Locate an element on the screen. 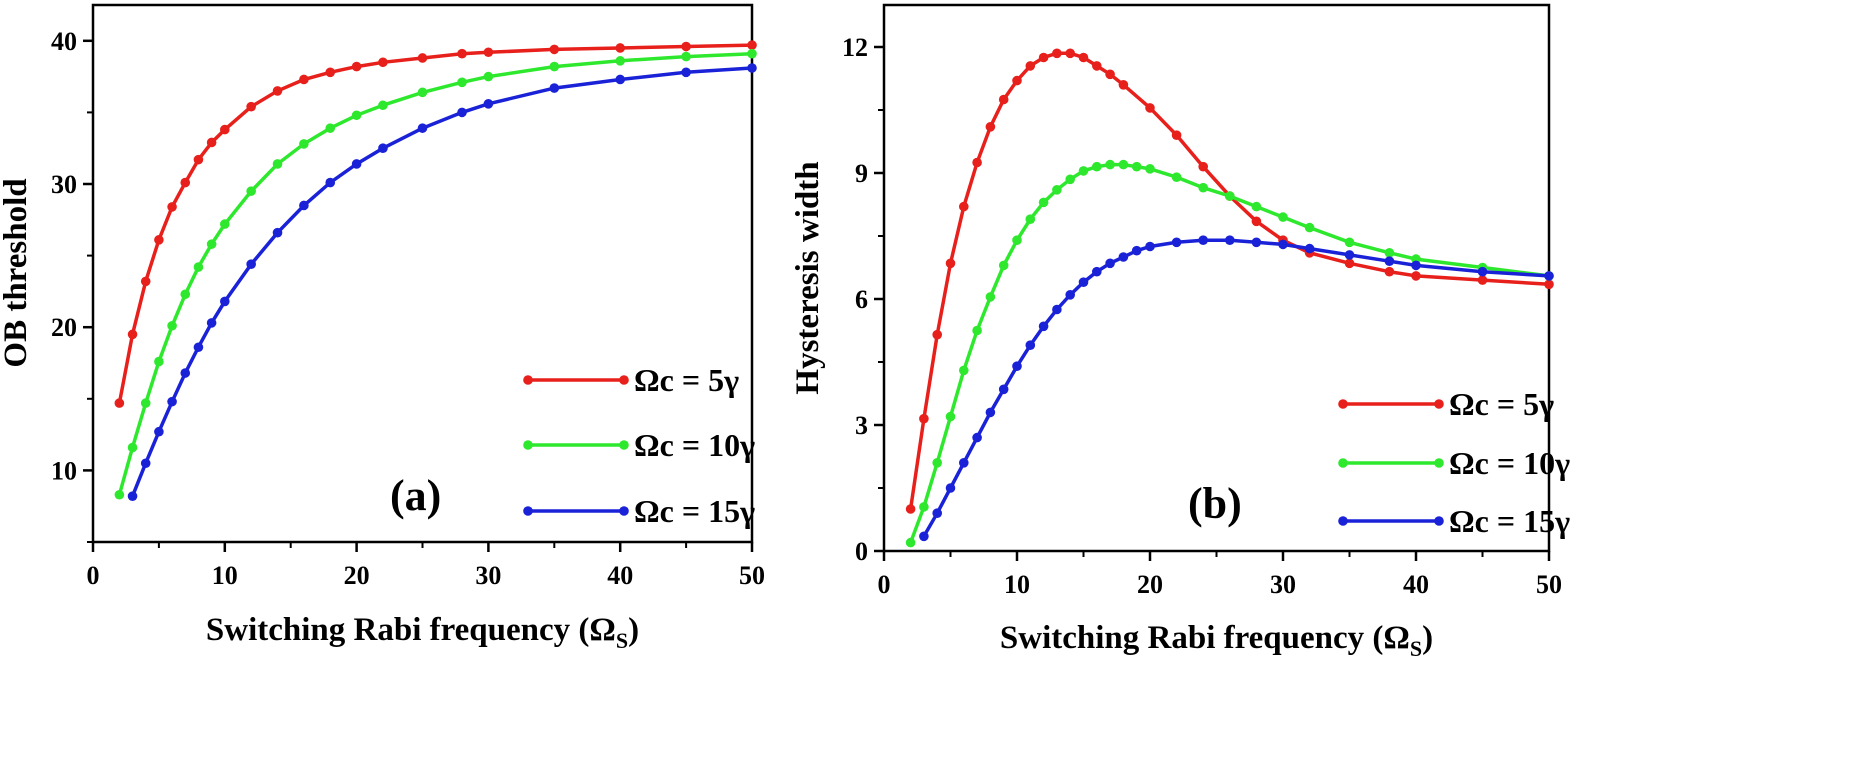 The width and height of the screenshot is (1851, 775). panel-label-b: (b) is located at coordinates (1215, 503).